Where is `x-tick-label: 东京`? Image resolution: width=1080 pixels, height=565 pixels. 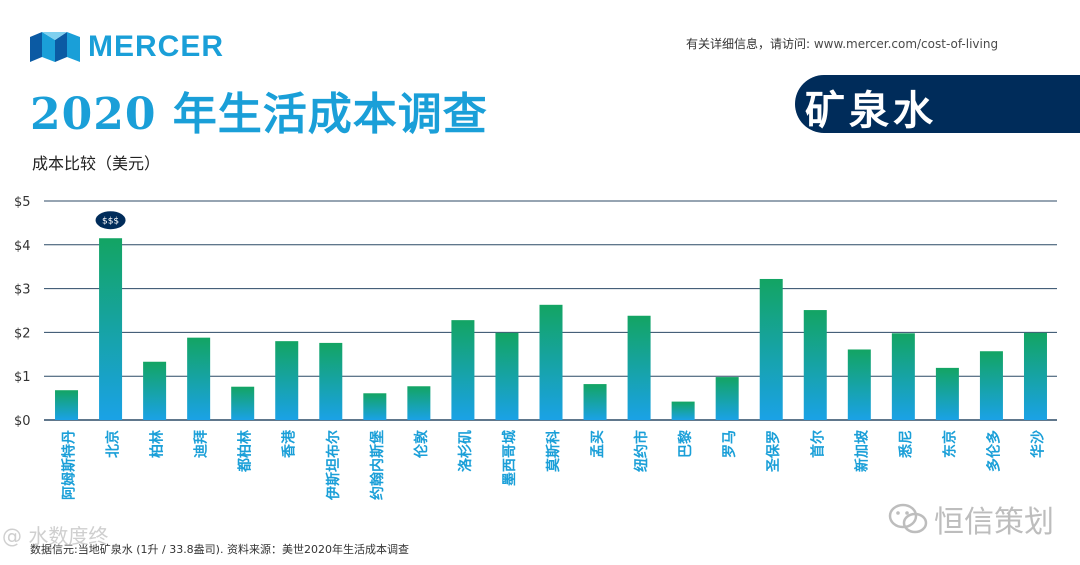
x-tick-label: 东京 is located at coordinates (949, 444).